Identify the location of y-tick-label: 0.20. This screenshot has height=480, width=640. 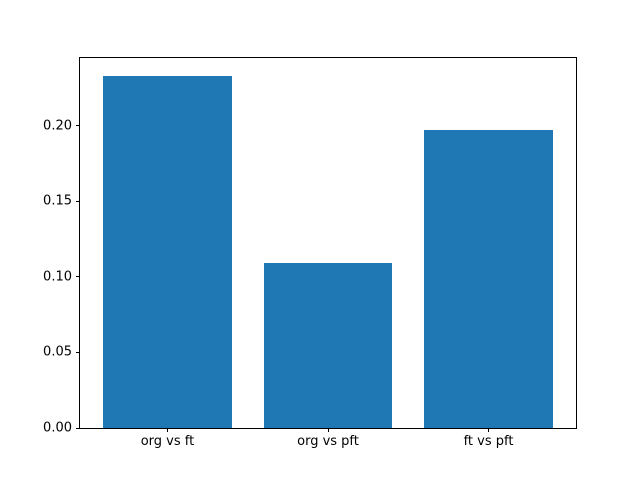
(57, 126).